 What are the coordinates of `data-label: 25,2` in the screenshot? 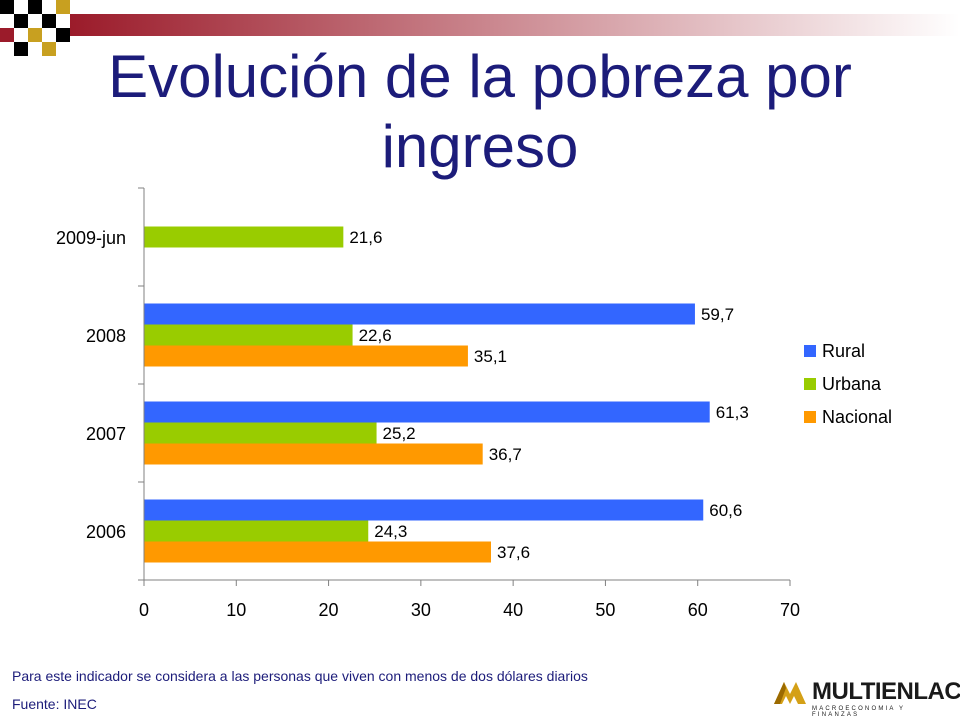 It's located at (399, 433).